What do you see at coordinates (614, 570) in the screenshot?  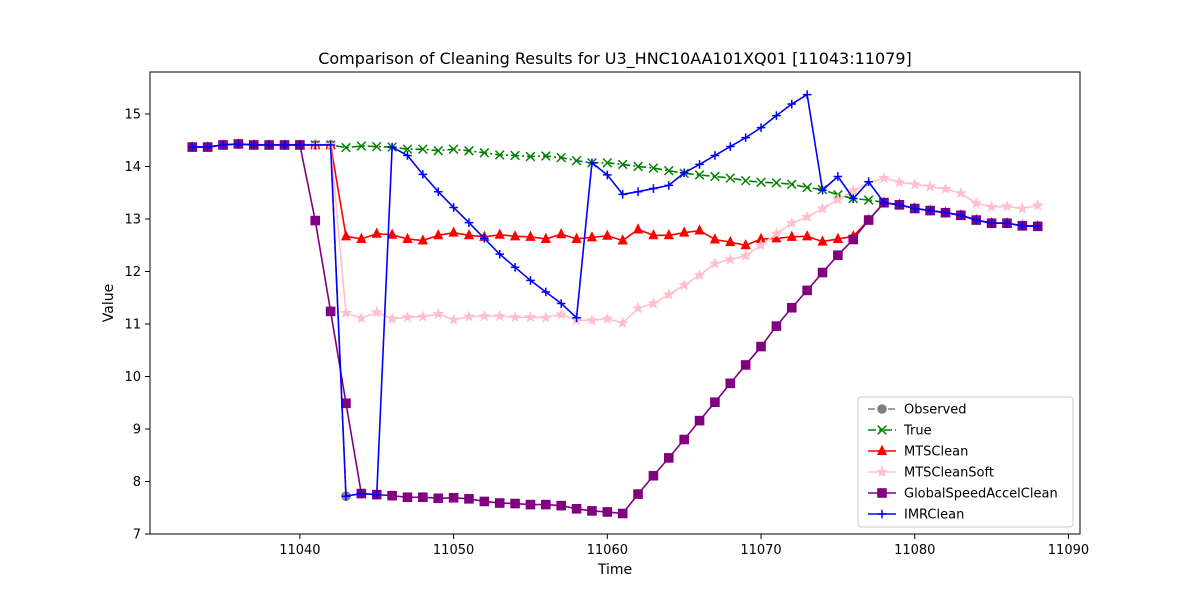 I see `x-axis-label: Time` at bounding box center [614, 570].